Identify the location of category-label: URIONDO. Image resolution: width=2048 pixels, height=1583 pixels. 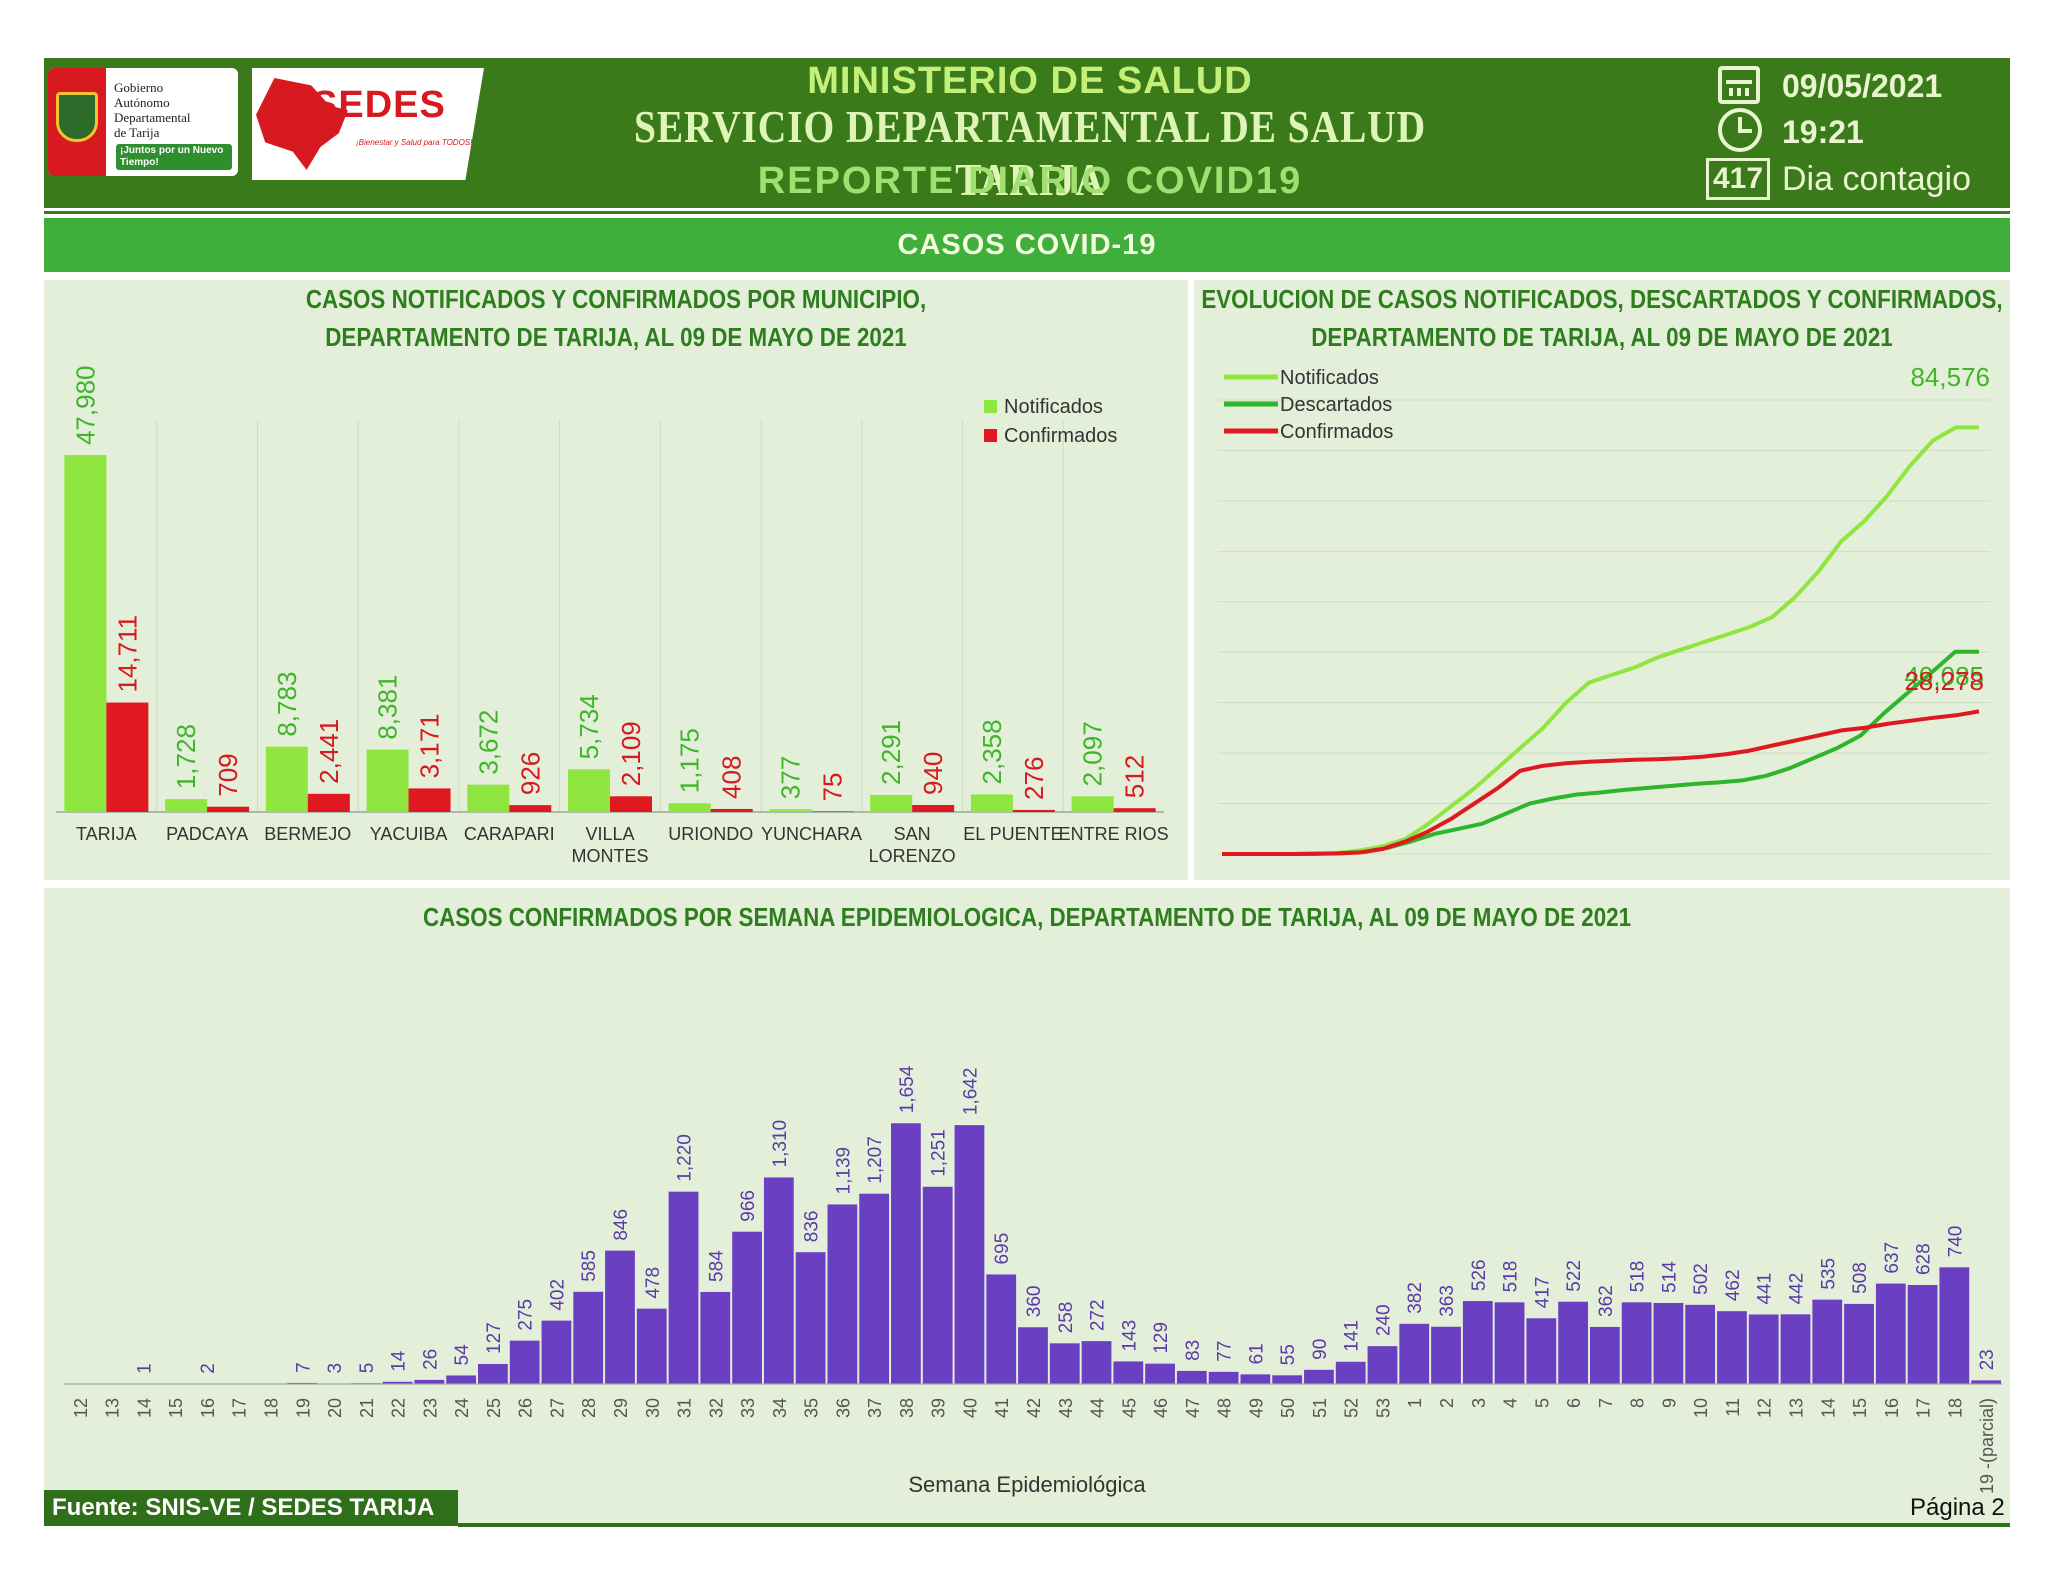
(710, 834).